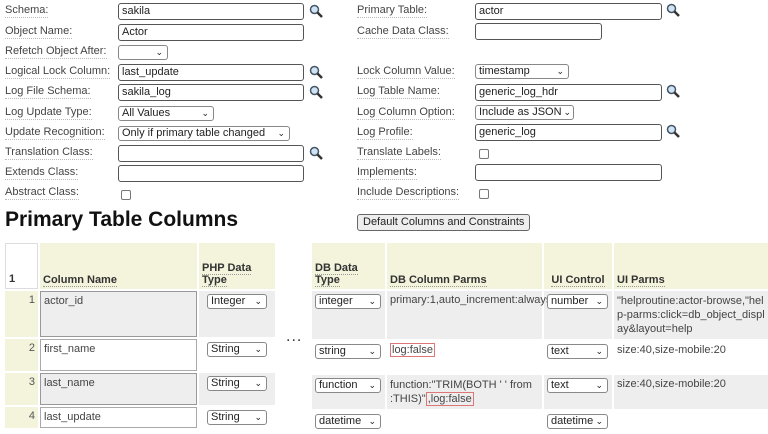 Image resolution: width=768 pixels, height=434 pixels. What do you see at coordinates (385, 133) in the screenshot?
I see `log-profile-label: Log Profile:` at bounding box center [385, 133].